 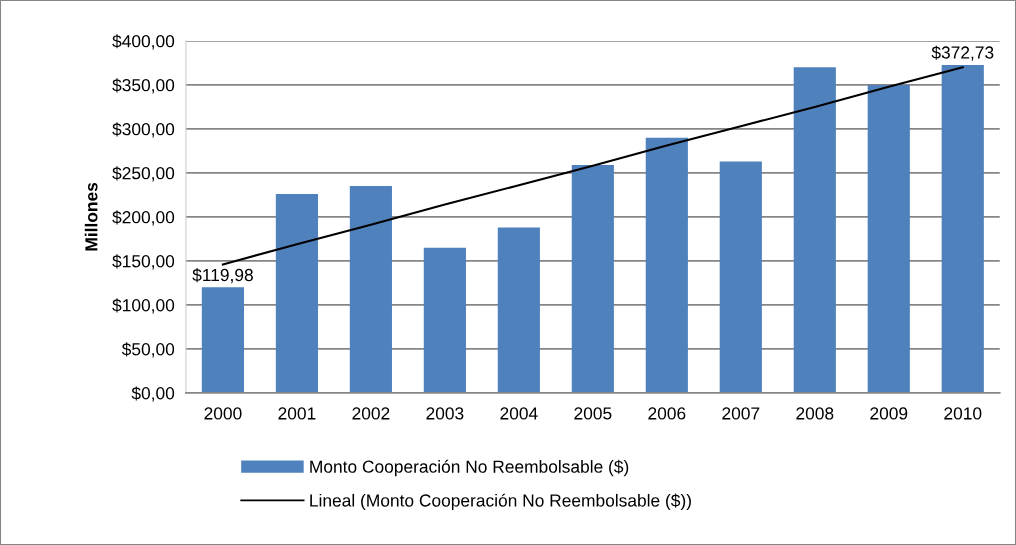 What do you see at coordinates (143, 174) in the screenshot?
I see `y-tick-label: $250,00` at bounding box center [143, 174].